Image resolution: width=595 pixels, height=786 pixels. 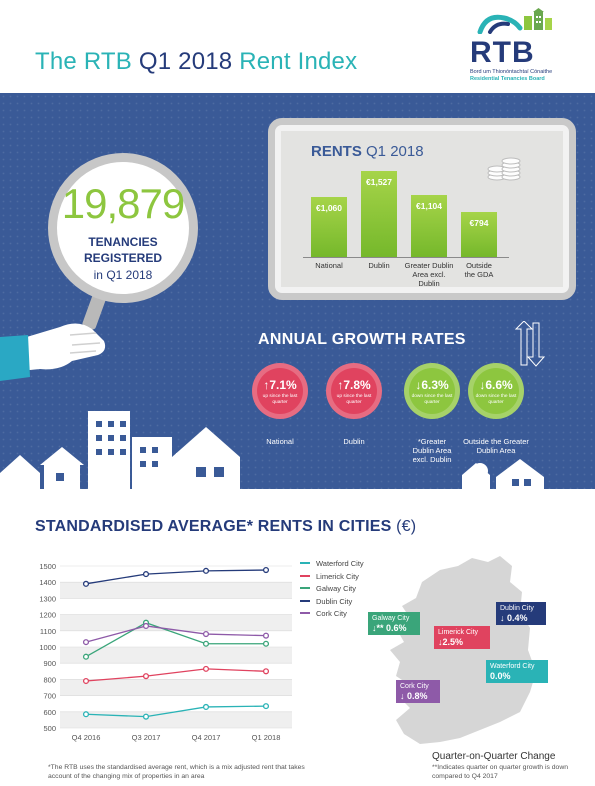 I want to click on legend-label: Cork City, so click(x=331, y=613).